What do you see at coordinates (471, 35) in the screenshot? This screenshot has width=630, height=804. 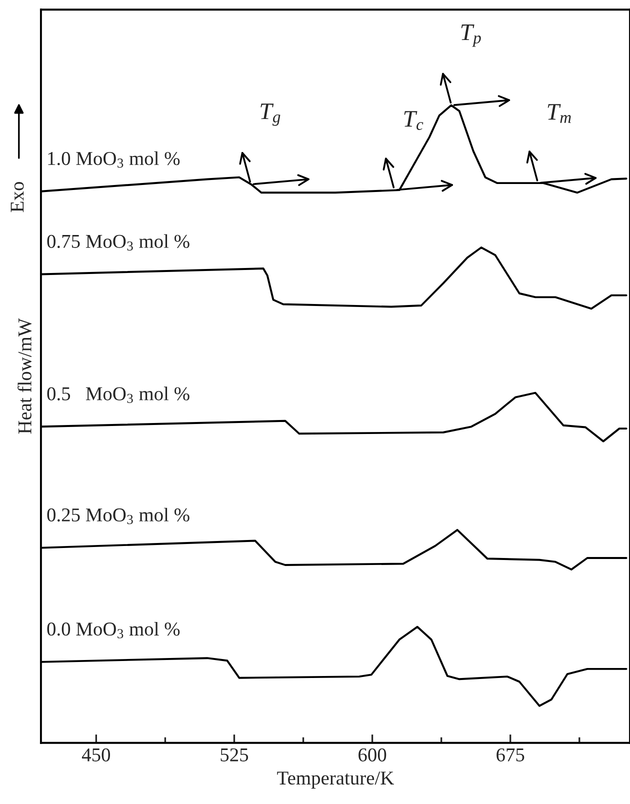 I see `annotation: T$_{p}$` at bounding box center [471, 35].